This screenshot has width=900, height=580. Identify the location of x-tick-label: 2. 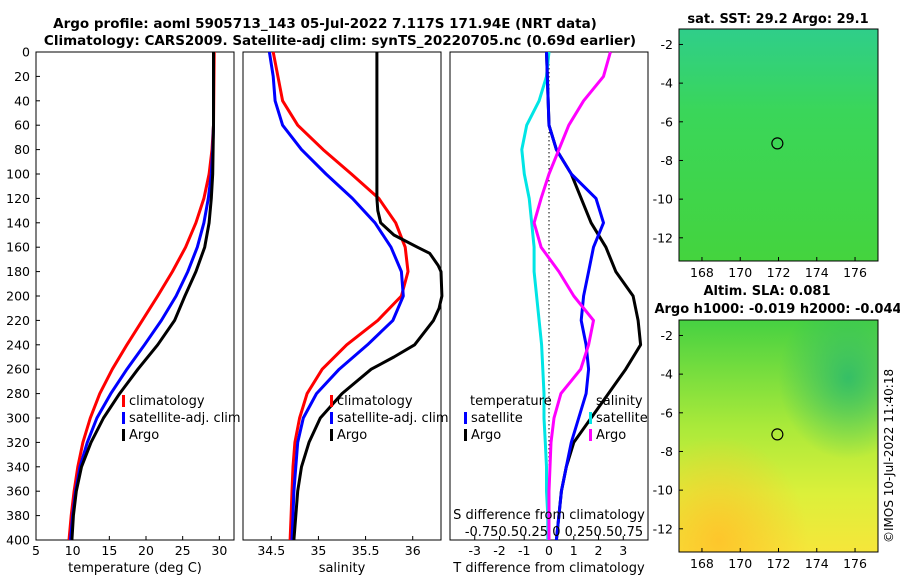
(599, 550).